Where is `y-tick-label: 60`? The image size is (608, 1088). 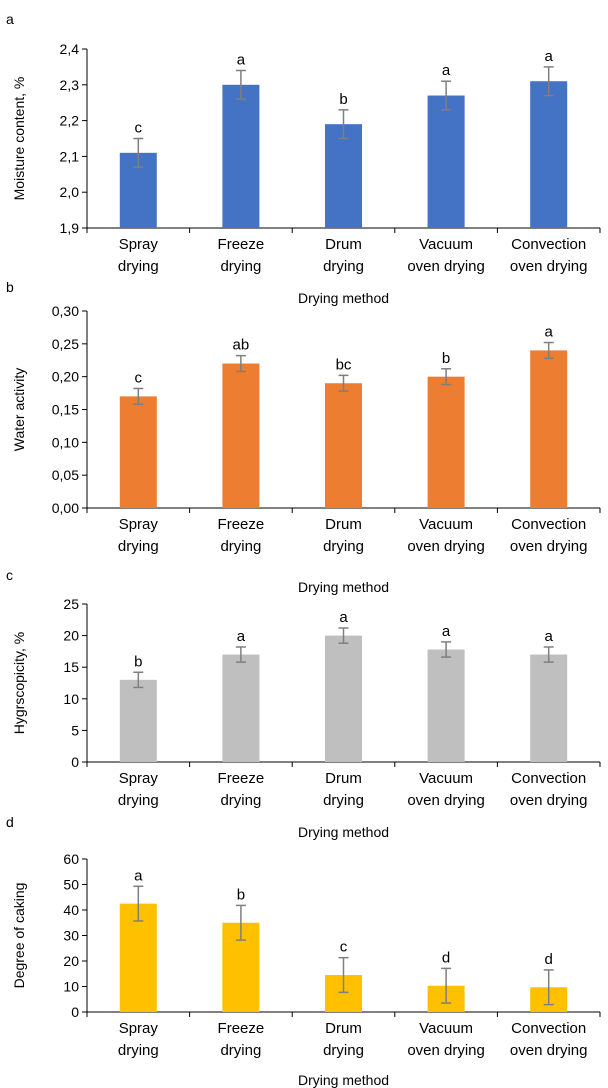
y-tick-label: 60 is located at coordinates (71, 859).